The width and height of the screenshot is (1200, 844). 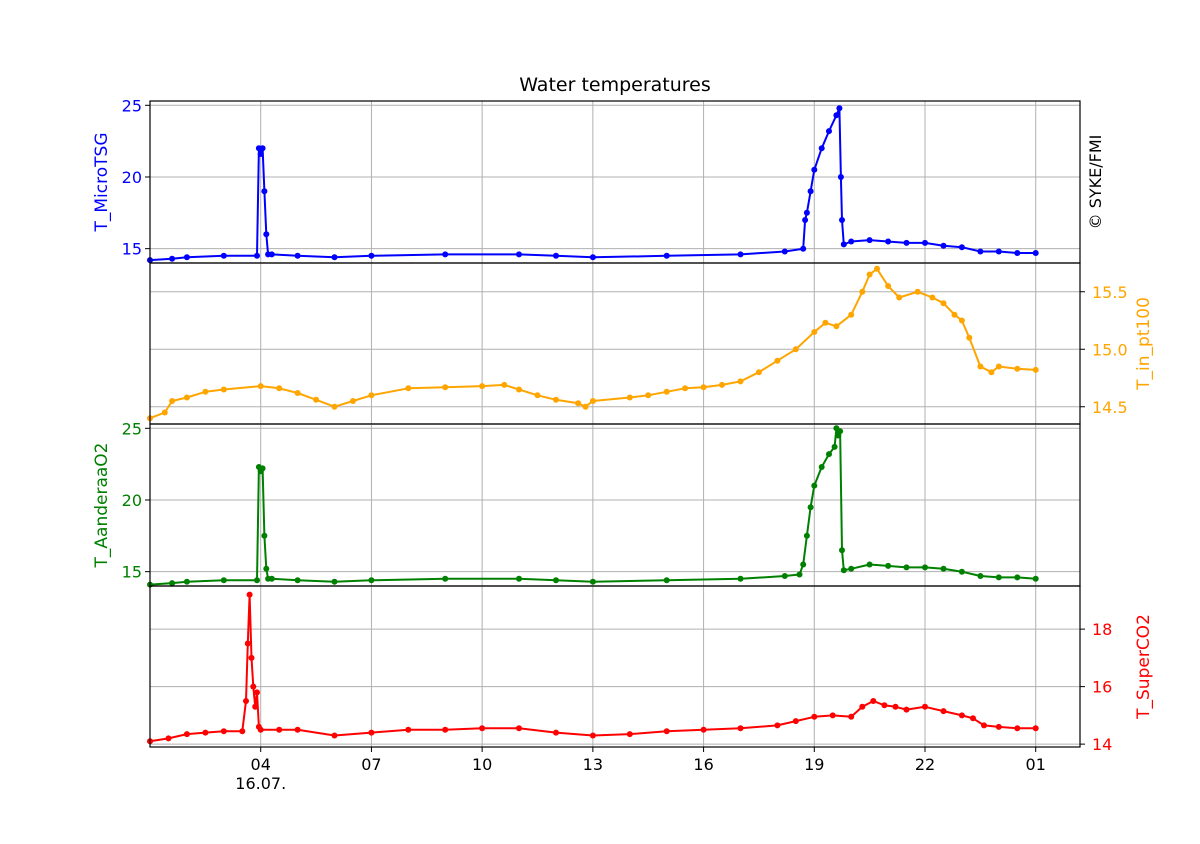 I want to click on y-axis-label: T_SuperCO2, so click(x=1144, y=667).